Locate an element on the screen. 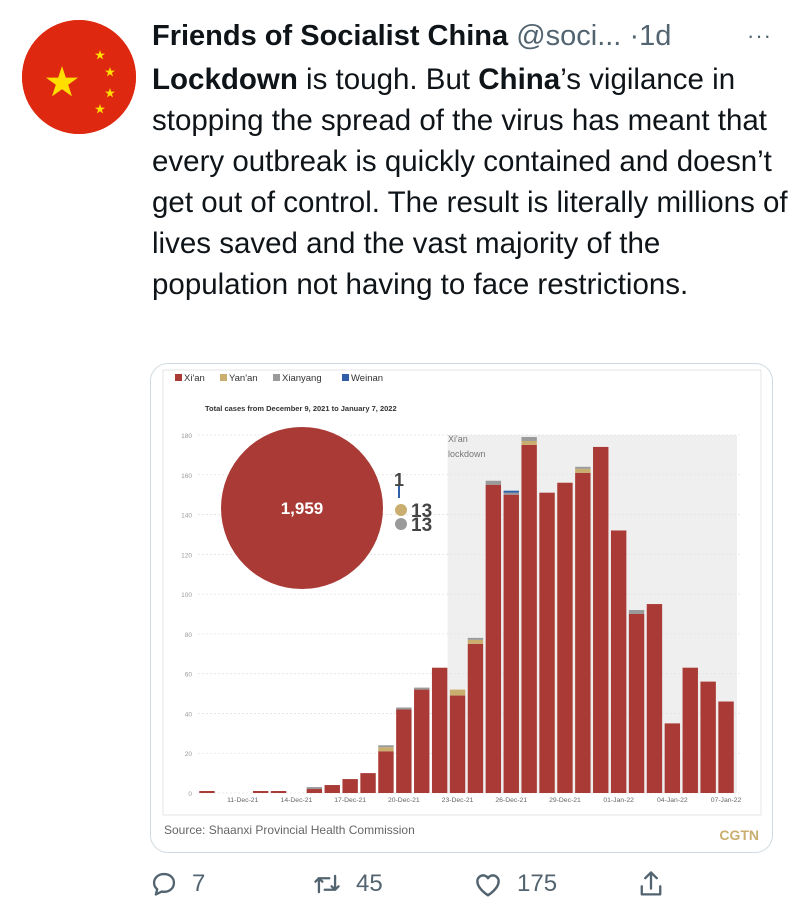  retweet-icon is located at coordinates (327, 884).